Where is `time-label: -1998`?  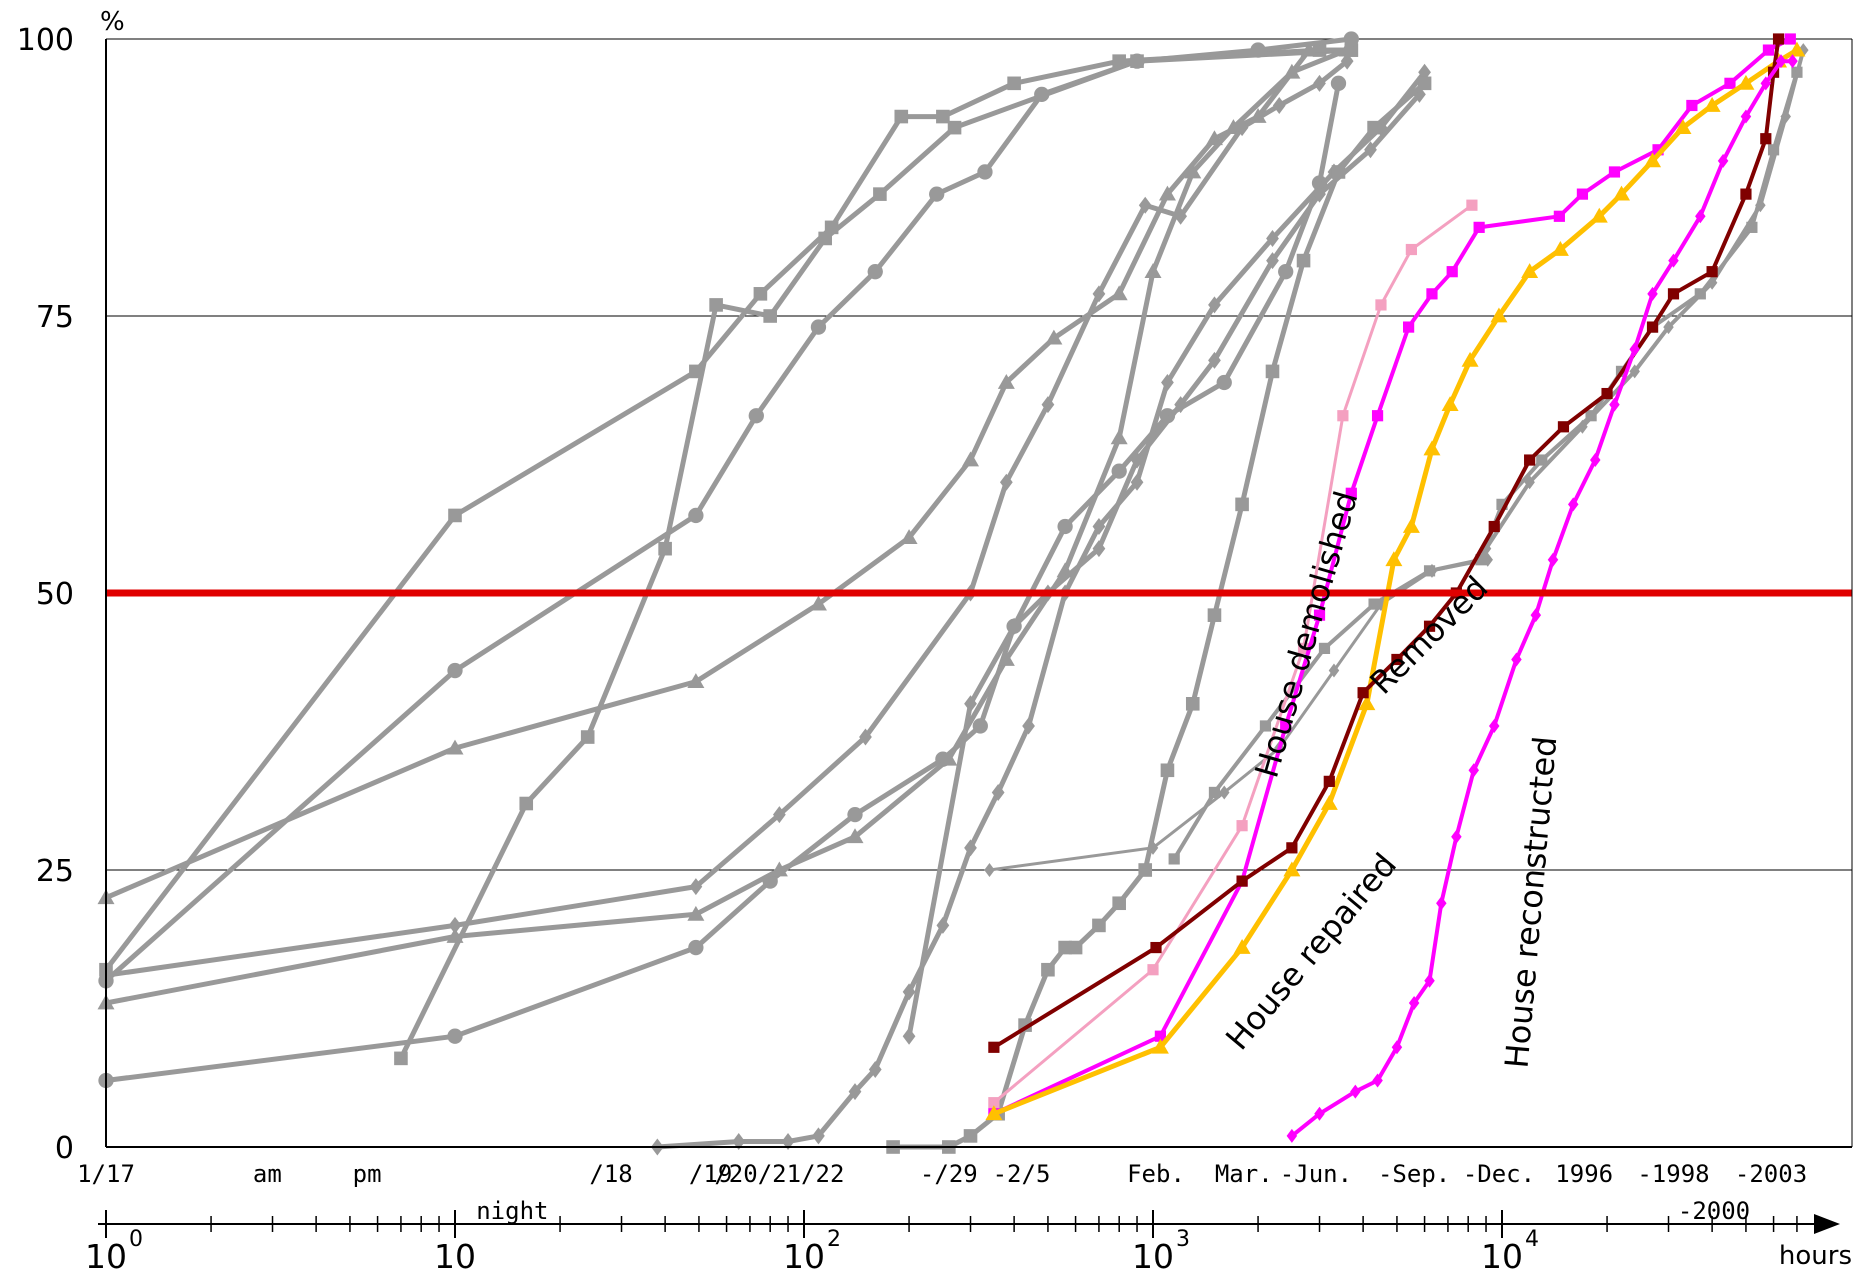
time-label: -1998 is located at coordinates (1673, 1174).